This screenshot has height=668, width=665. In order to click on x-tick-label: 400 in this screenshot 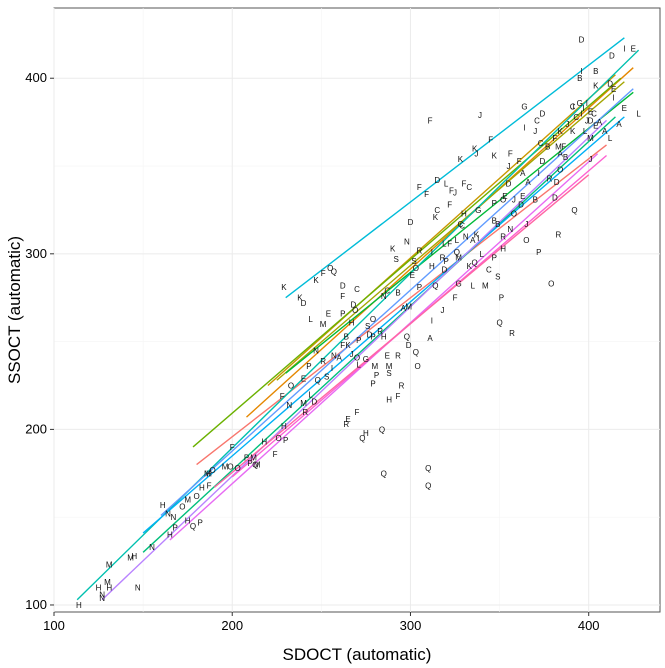, I will do `click(589, 625)`.